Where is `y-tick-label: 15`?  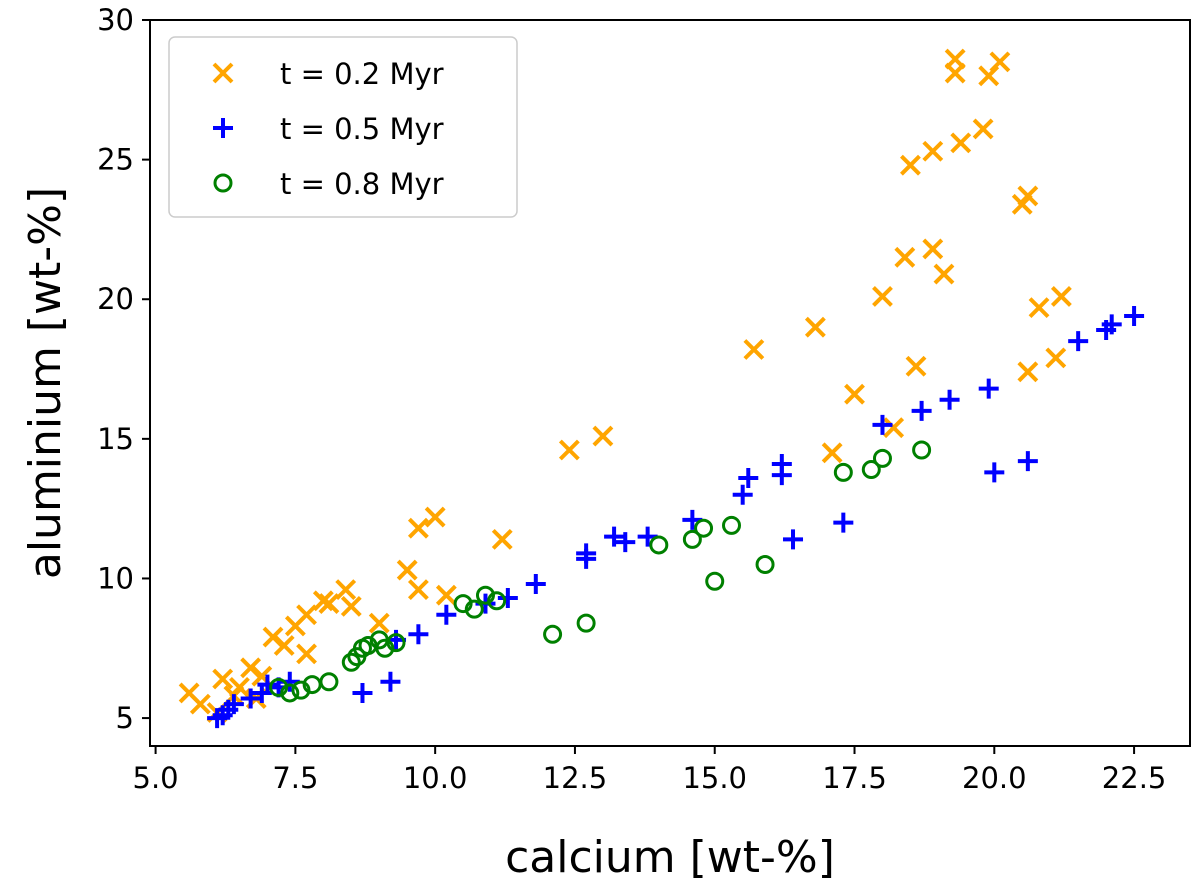 y-tick-label: 15 is located at coordinates (115, 439).